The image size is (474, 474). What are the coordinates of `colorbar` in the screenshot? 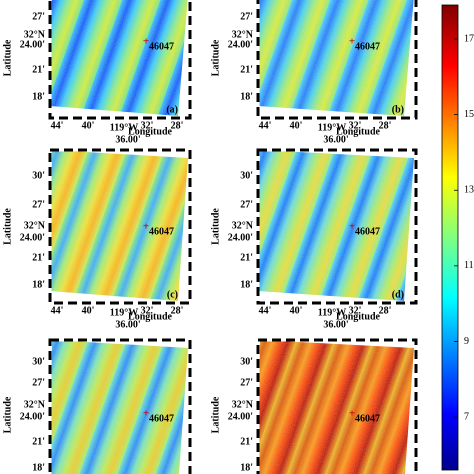 It's located at (450, 237).